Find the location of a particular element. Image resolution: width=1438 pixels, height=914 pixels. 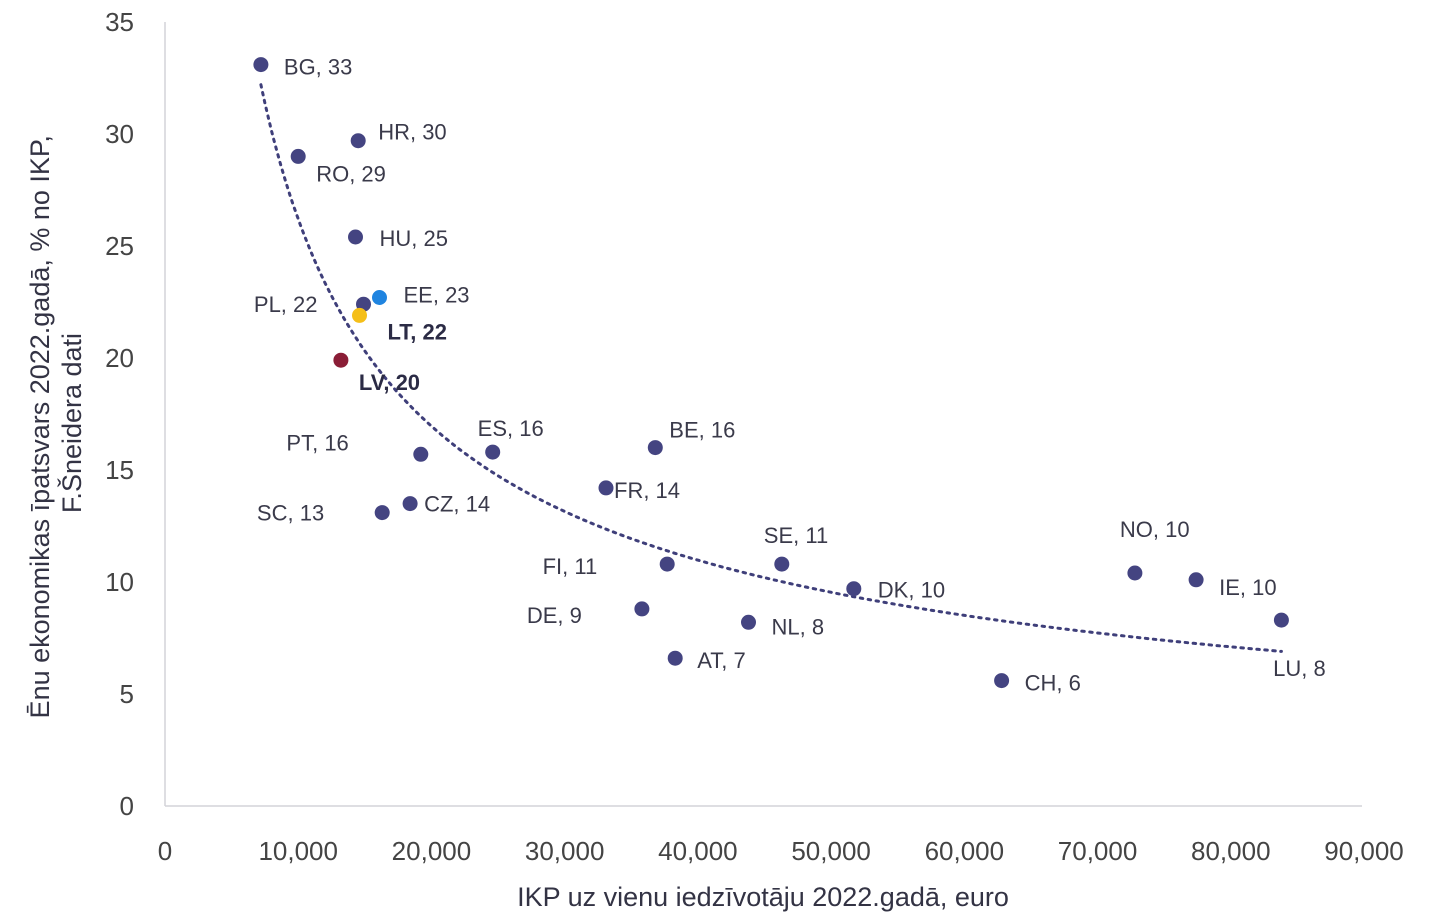

data-point-ie is located at coordinates (1196, 580).